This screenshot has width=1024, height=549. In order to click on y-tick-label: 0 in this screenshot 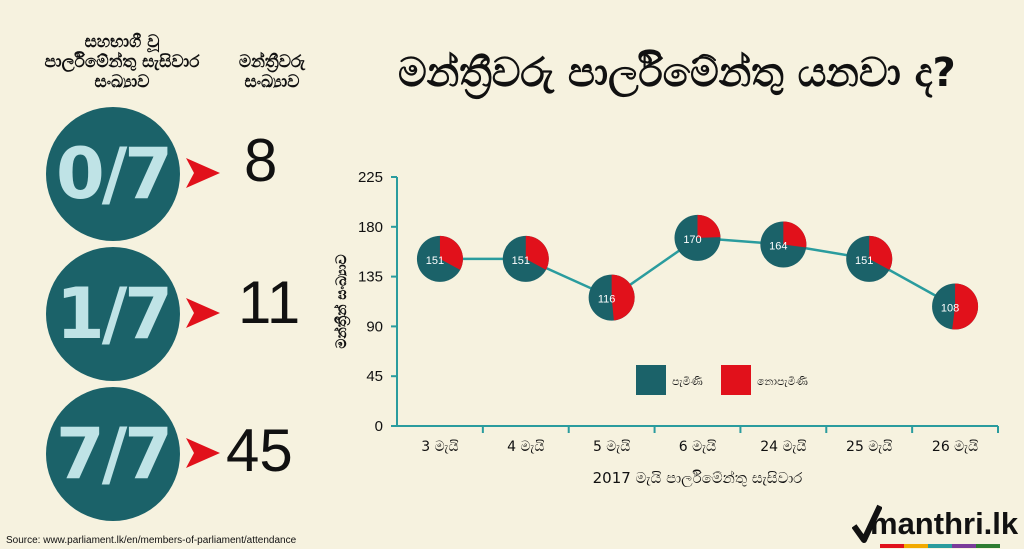, I will do `click(379, 426)`.